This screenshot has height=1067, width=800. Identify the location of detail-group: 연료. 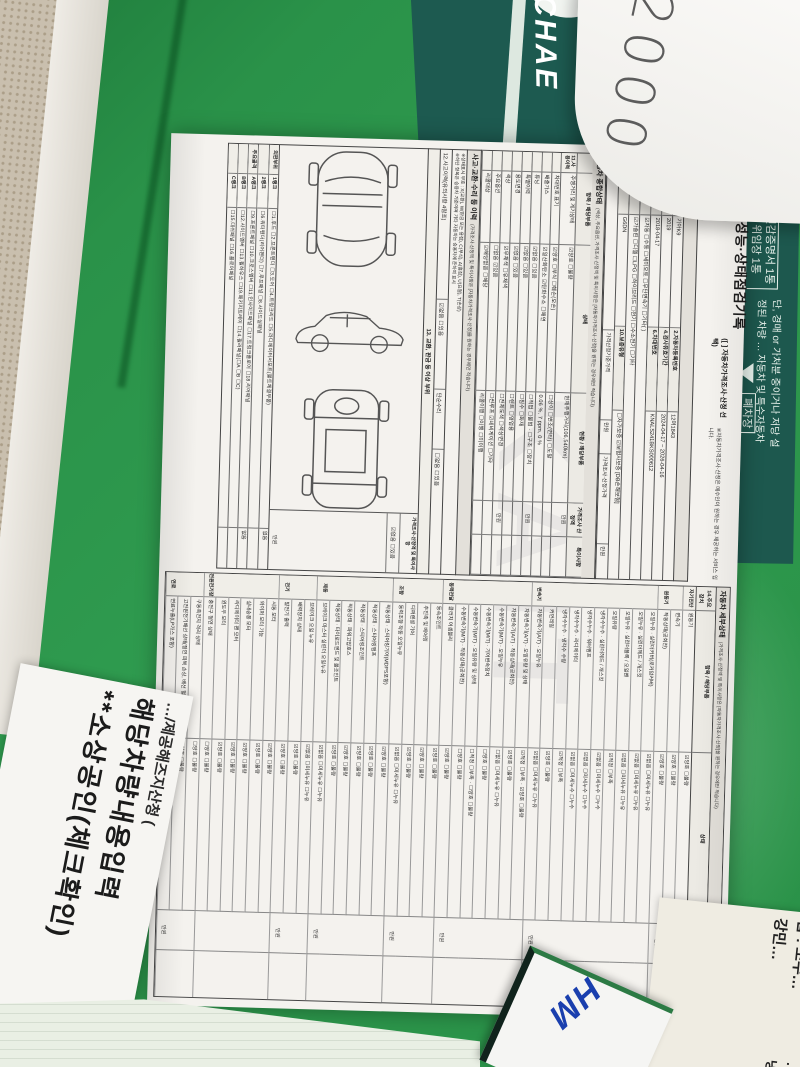
(172, 584).